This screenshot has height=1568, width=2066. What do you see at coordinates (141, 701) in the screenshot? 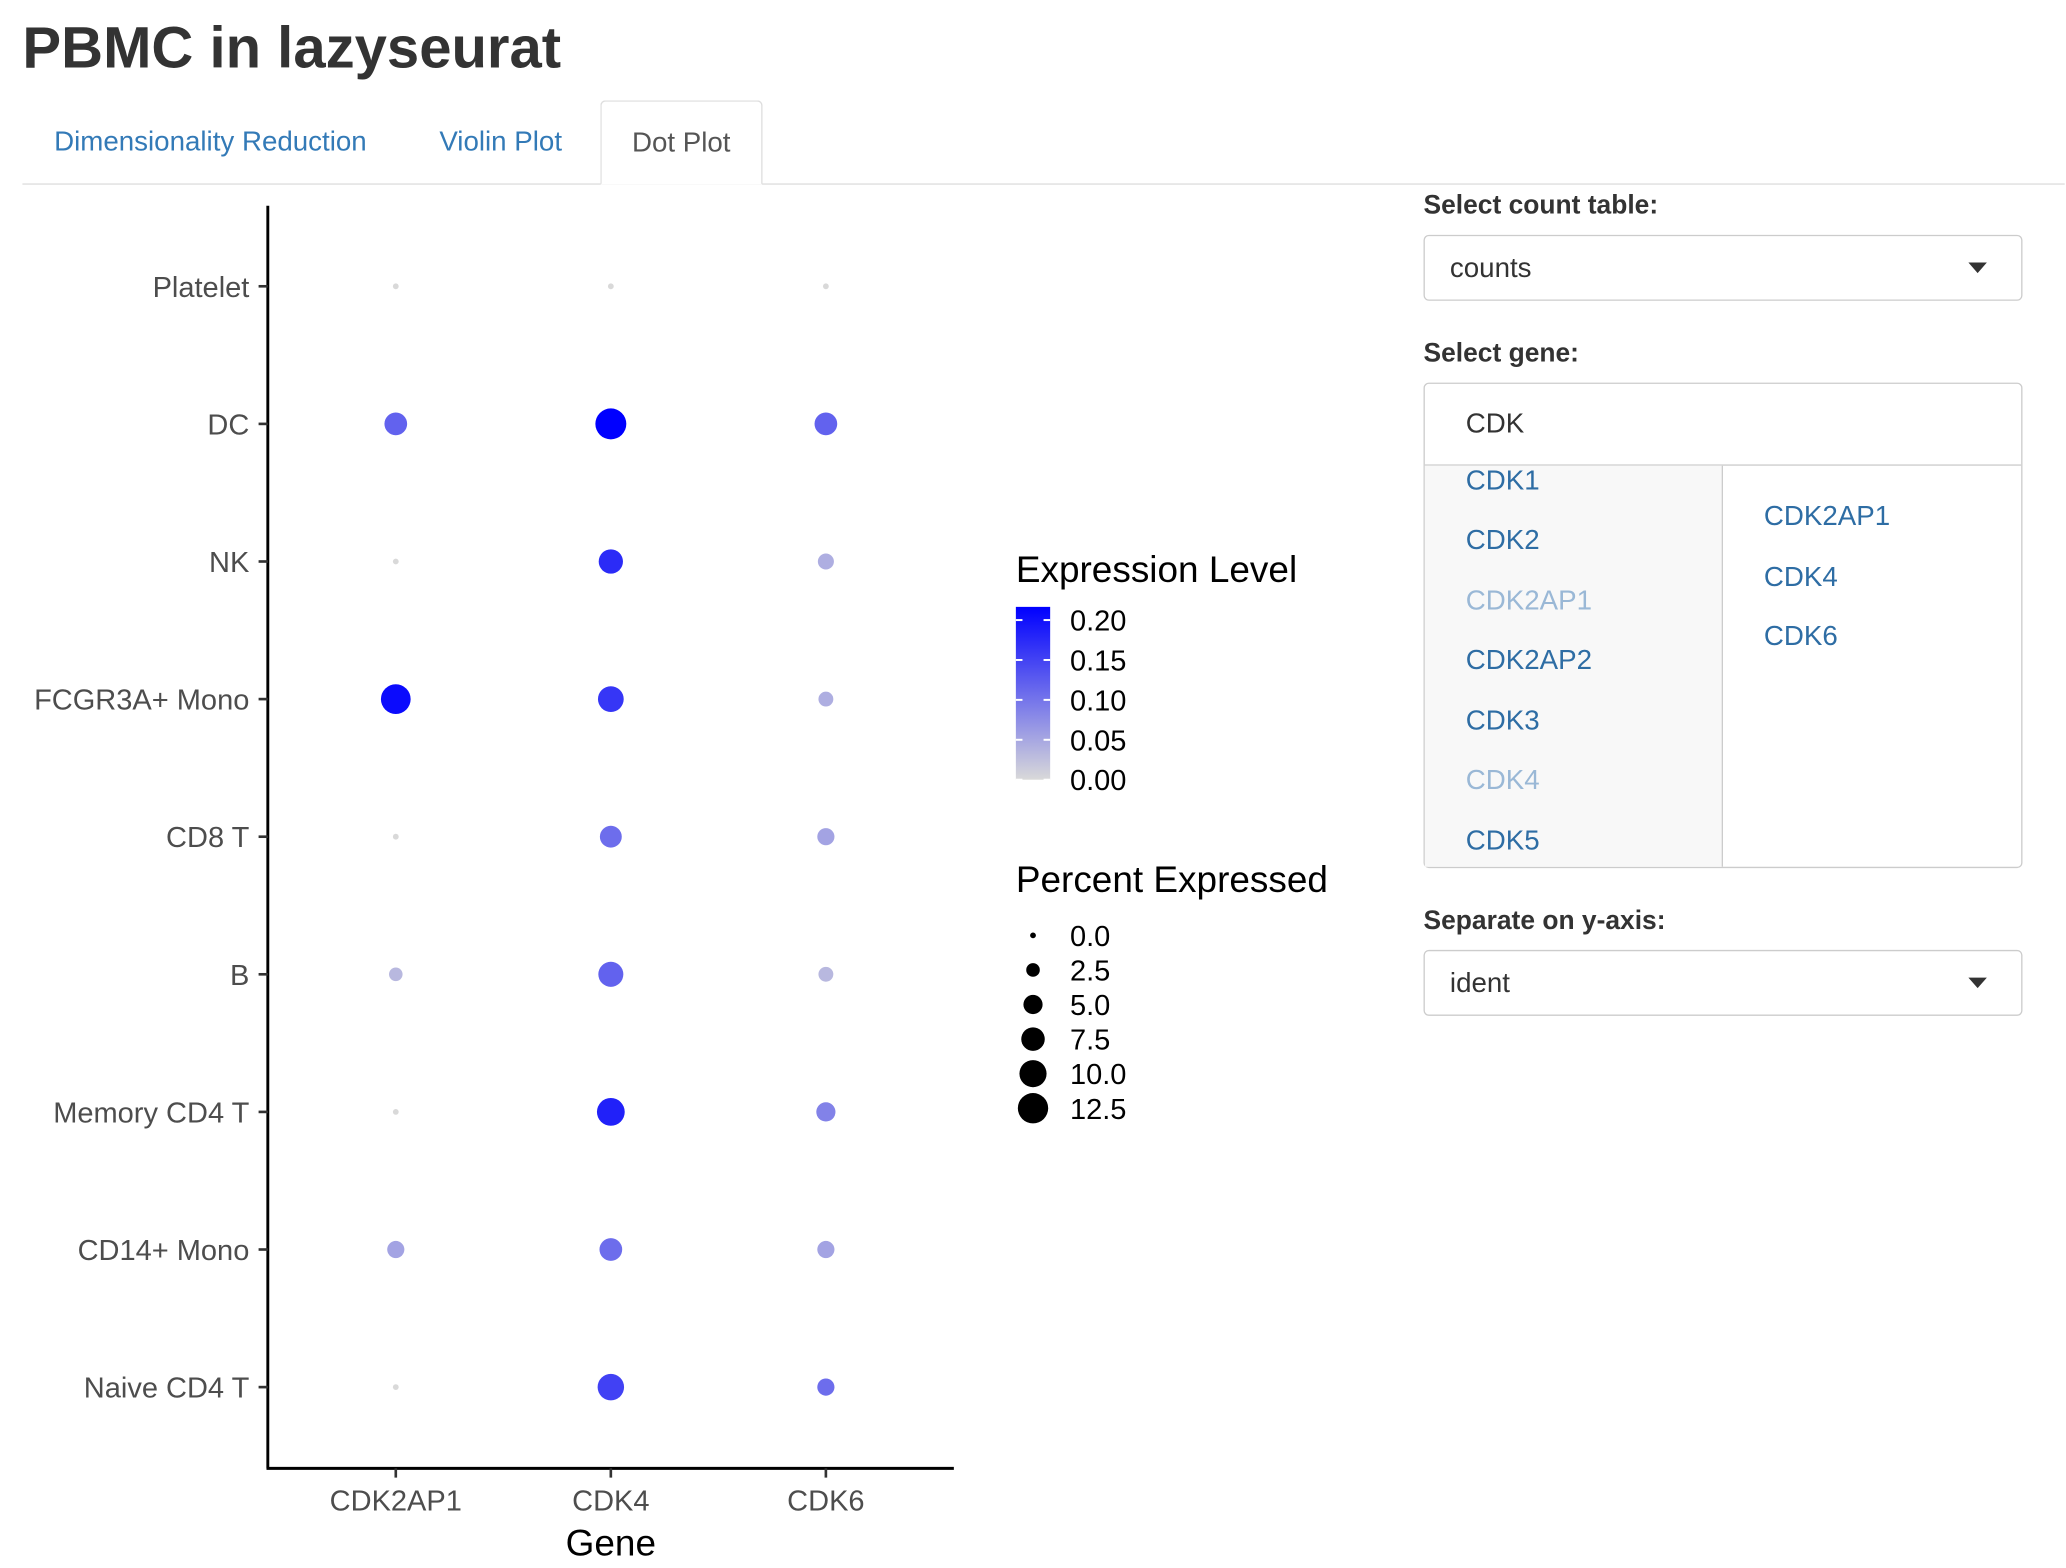
I see `y-tick-label: FCGR3A+ Mono` at bounding box center [141, 701].